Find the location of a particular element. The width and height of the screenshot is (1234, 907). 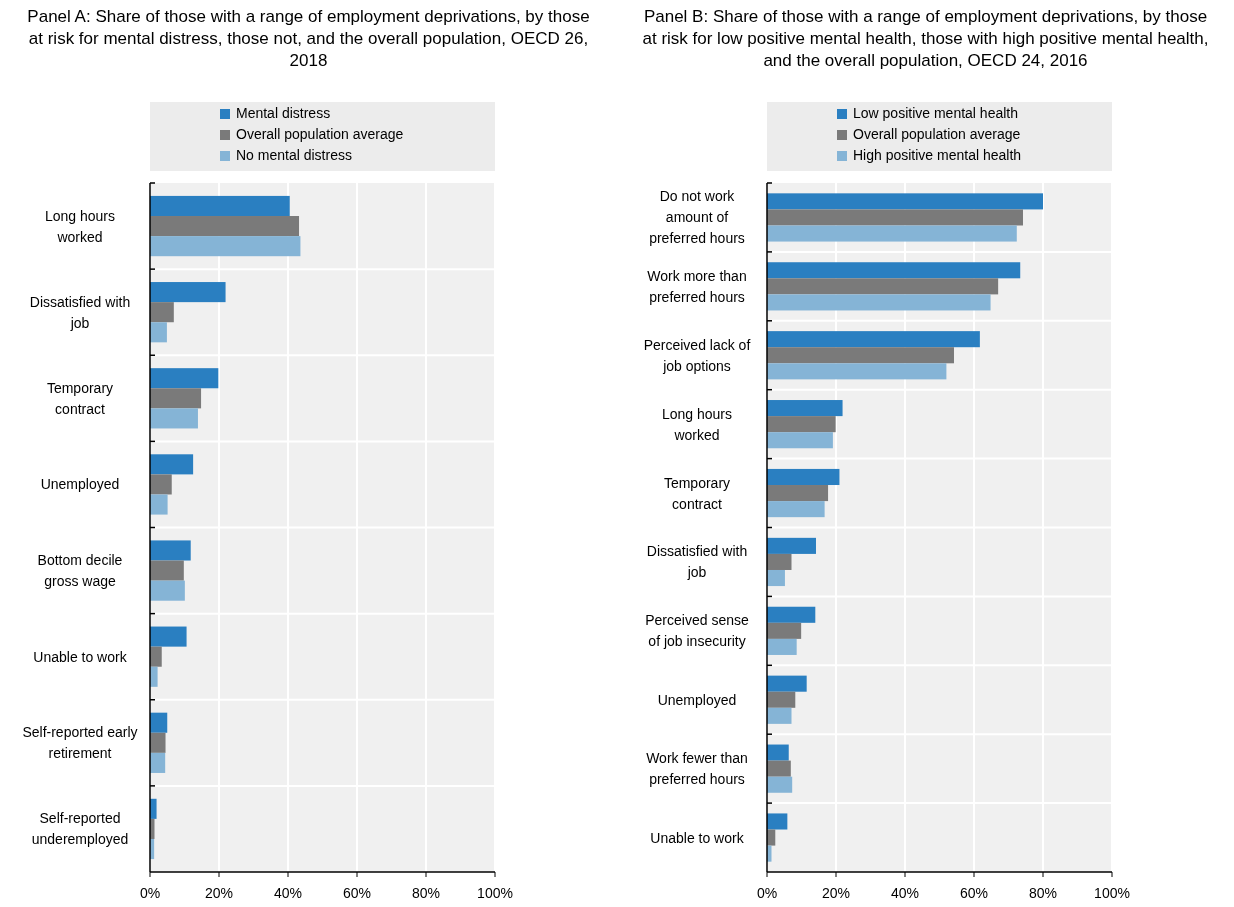

y-tick-label: Self-reported early retirement is located at coordinates (80, 743).